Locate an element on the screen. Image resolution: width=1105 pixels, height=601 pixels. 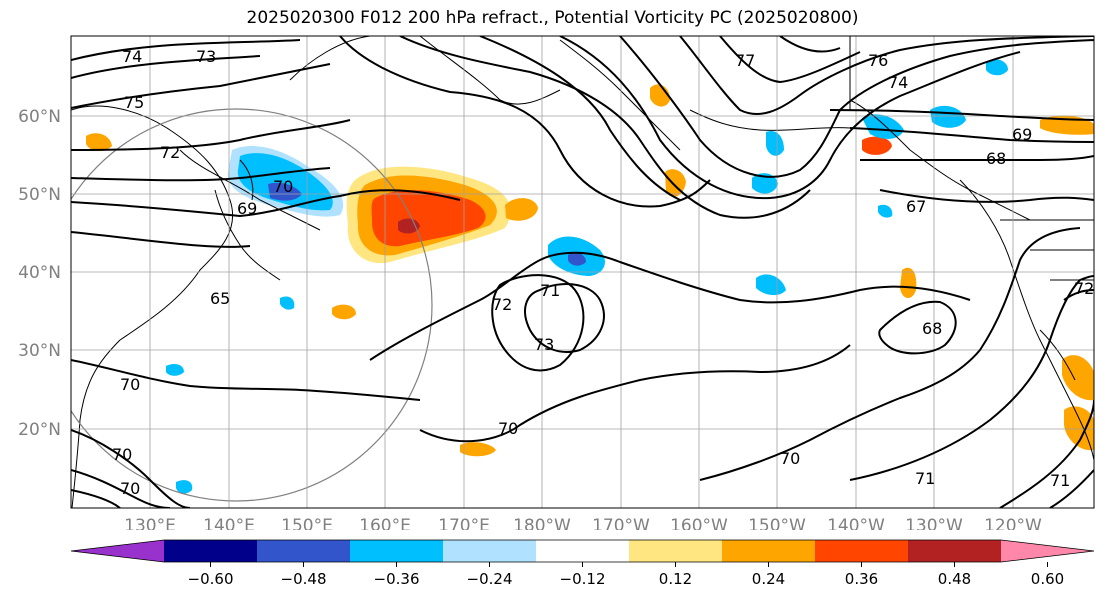
lat-label: 50°N is located at coordinates (39, 195).